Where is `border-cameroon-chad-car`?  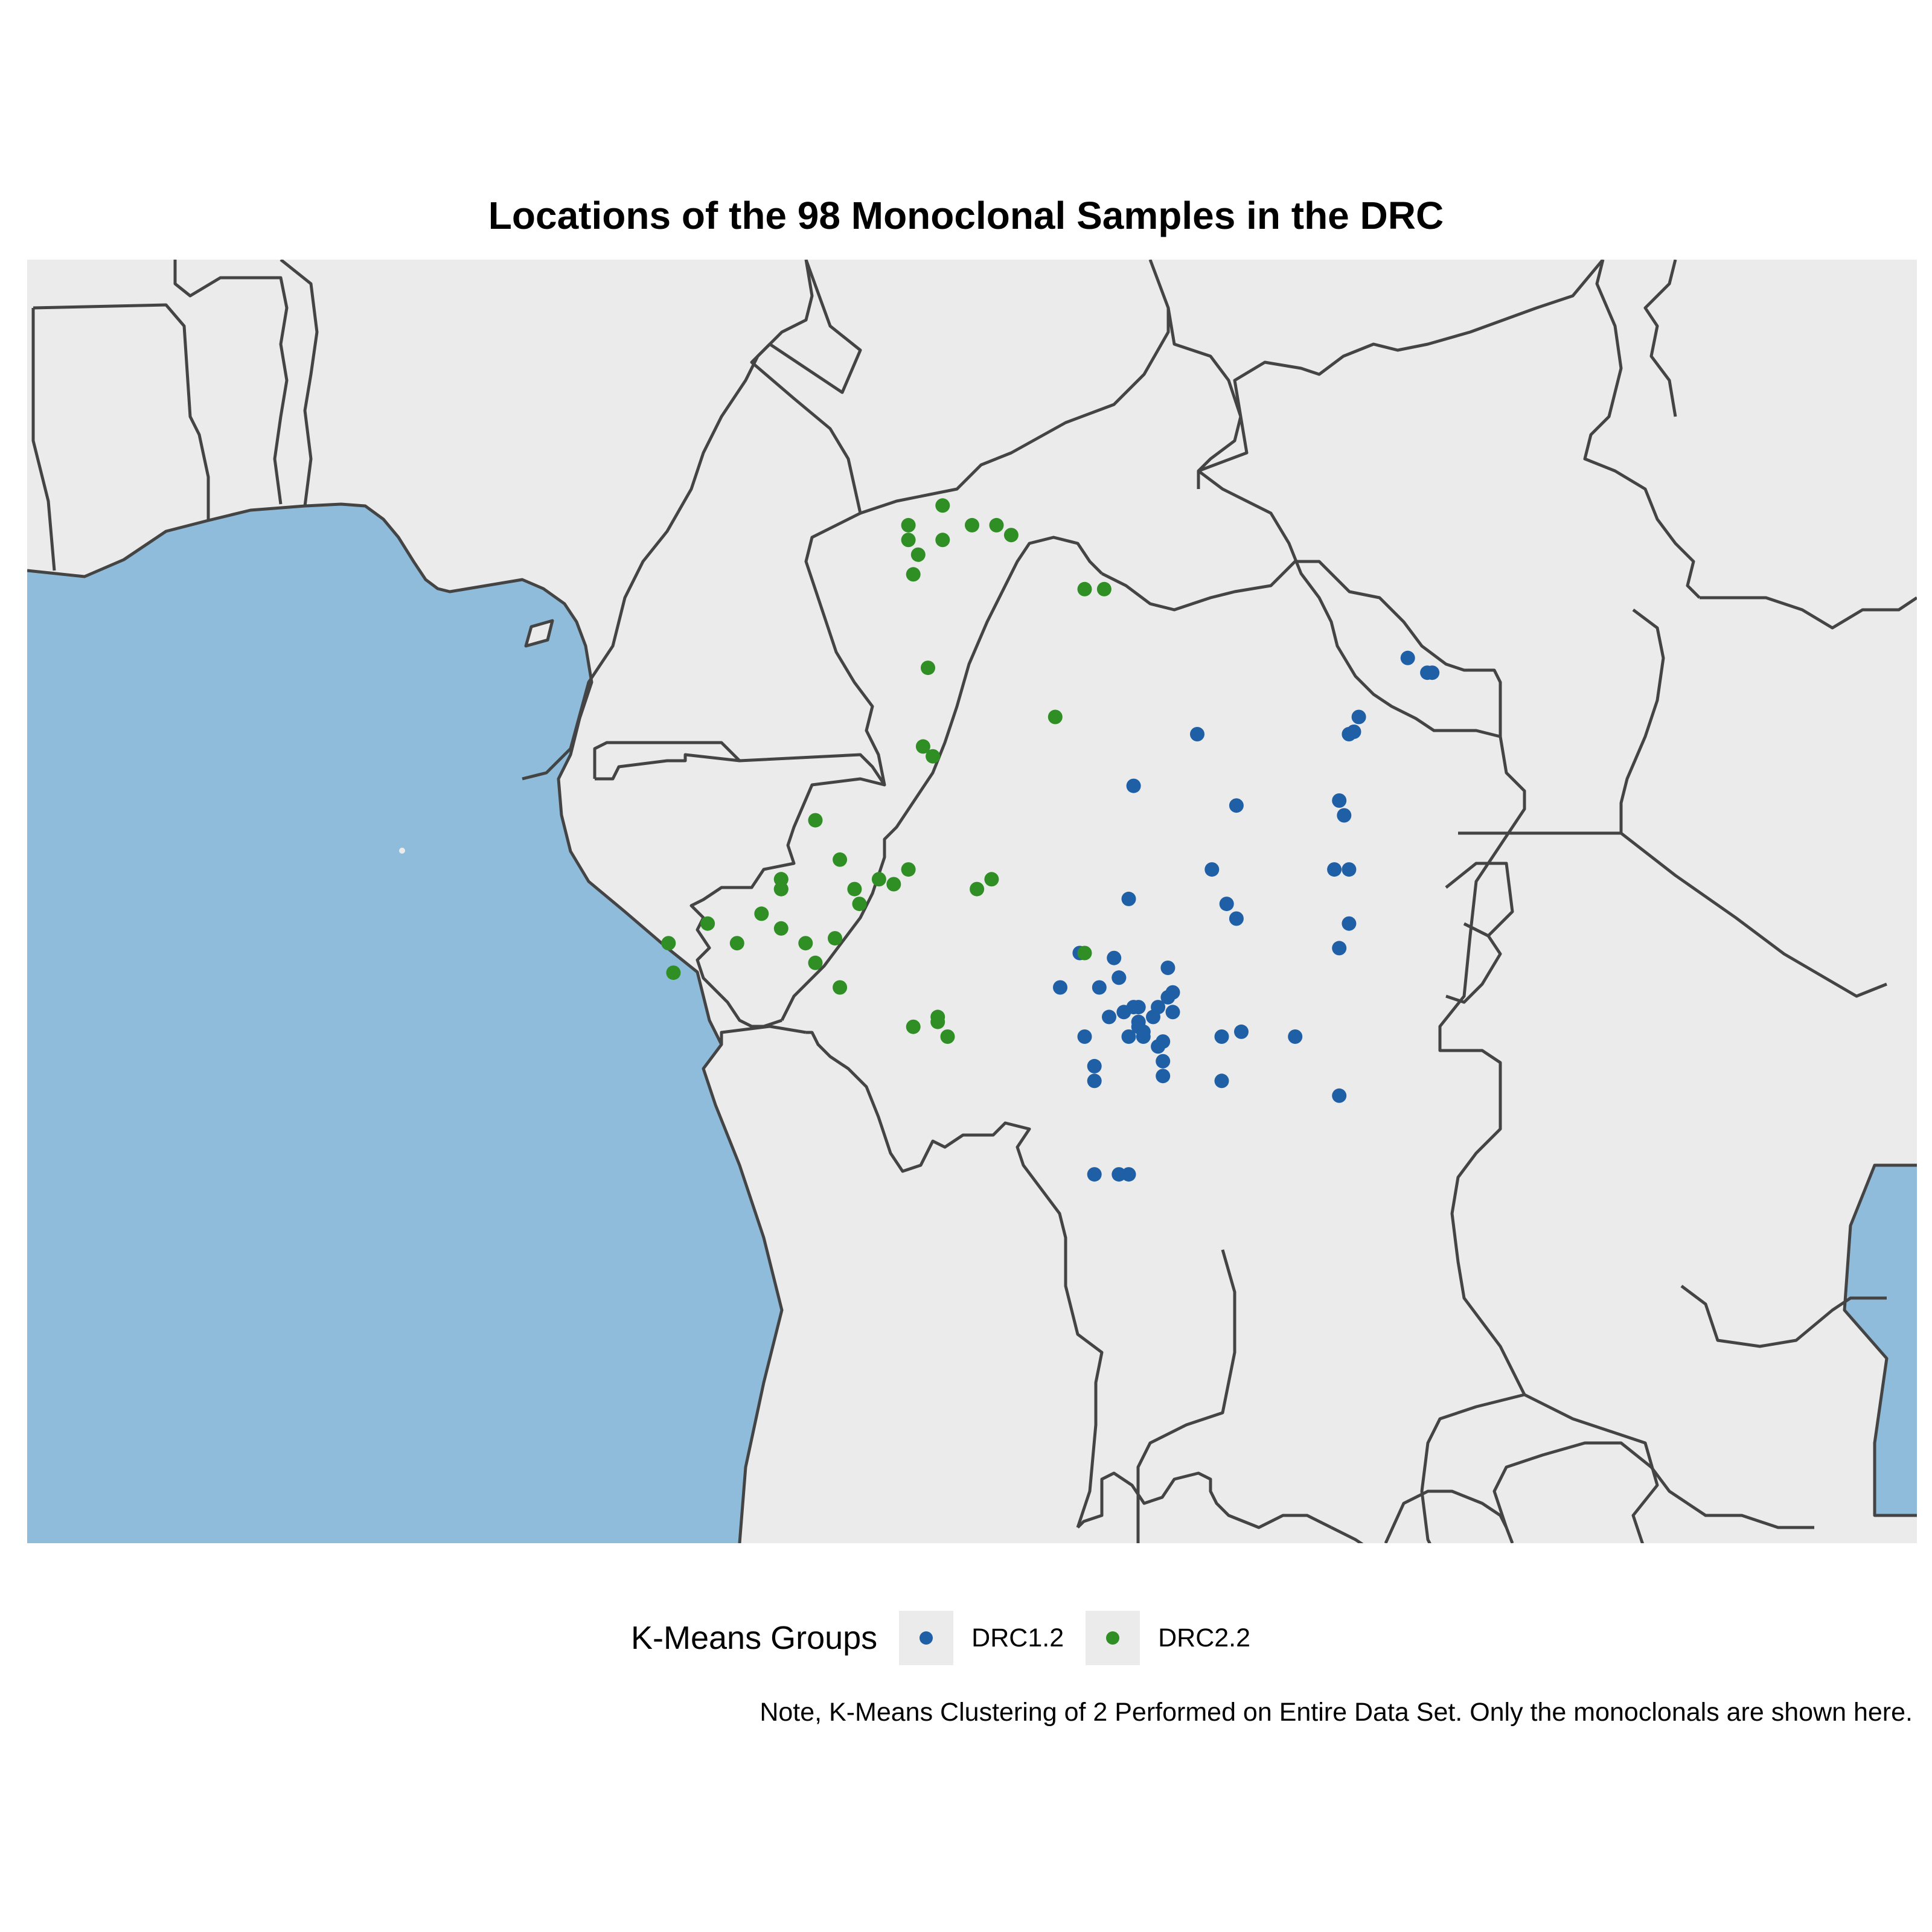 border-cameroon-chad-car is located at coordinates (740, 523).